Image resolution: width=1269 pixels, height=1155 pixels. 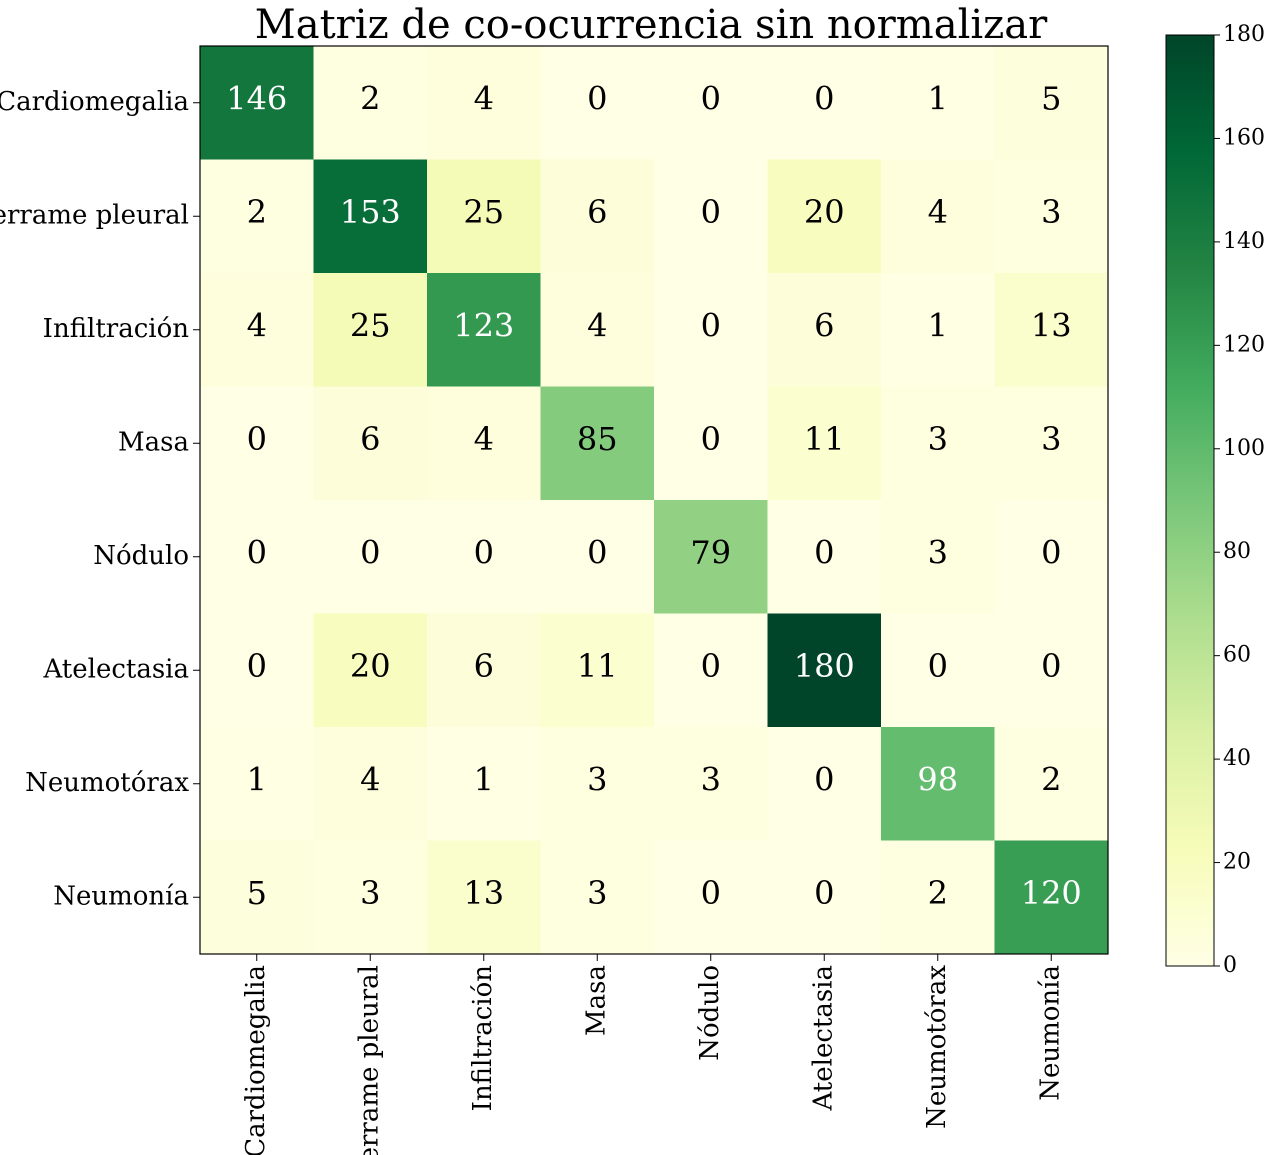 What do you see at coordinates (1237, 551) in the screenshot?
I see `colorbar-tick-label: 80` at bounding box center [1237, 551].